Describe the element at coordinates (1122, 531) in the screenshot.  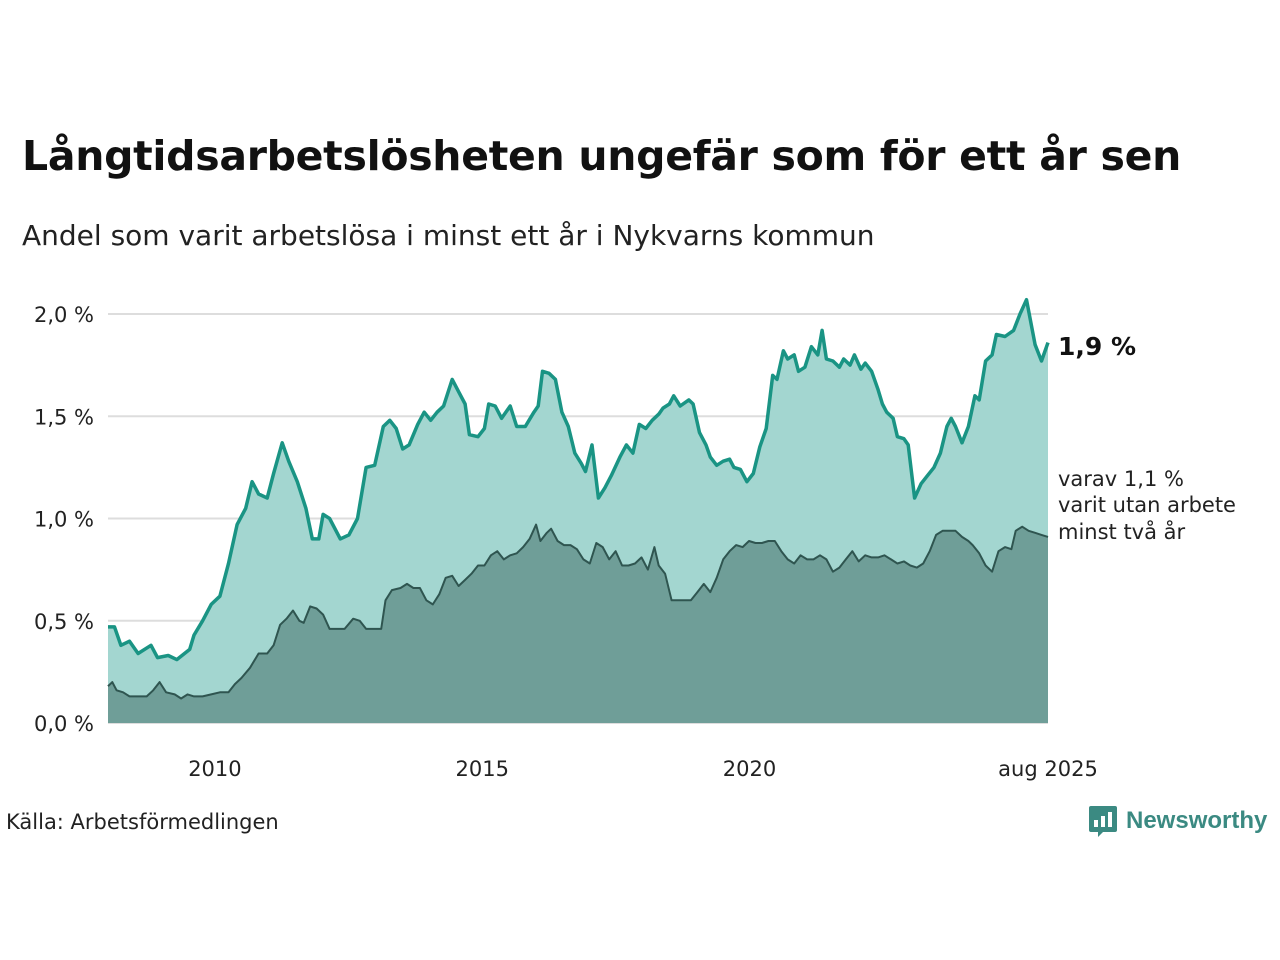
I see `latest-sub-label-line-3: minst två år` at that location.